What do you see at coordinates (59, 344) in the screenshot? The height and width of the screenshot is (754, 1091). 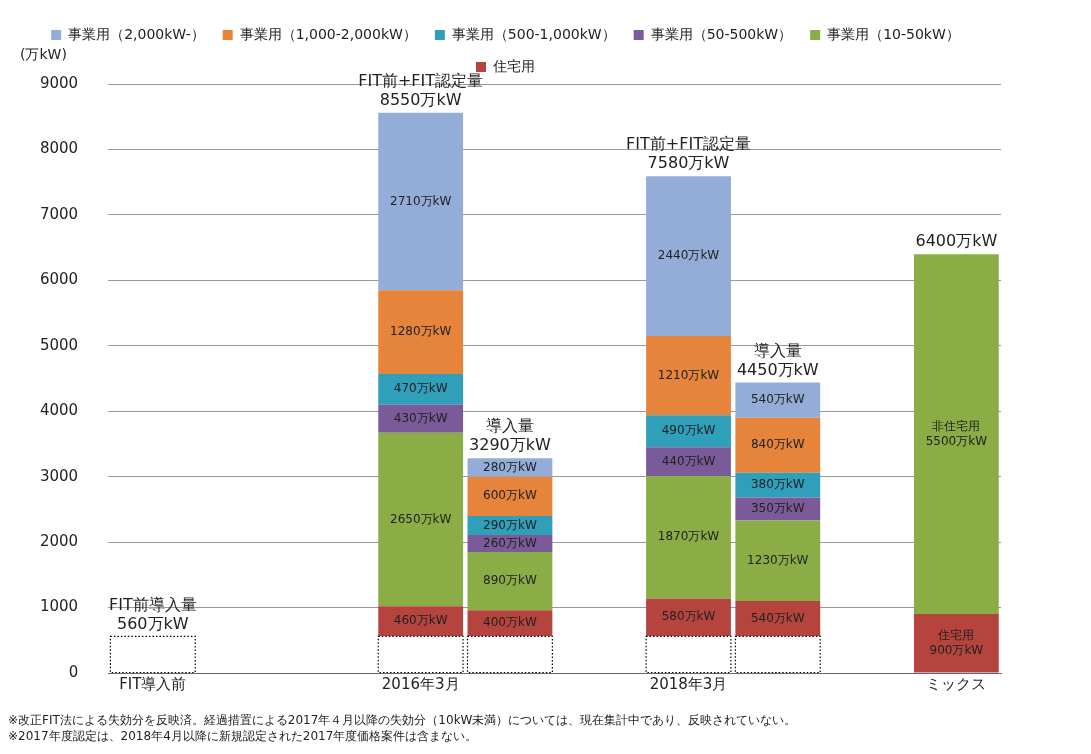 I see `y-tick-label: 5000` at bounding box center [59, 344].